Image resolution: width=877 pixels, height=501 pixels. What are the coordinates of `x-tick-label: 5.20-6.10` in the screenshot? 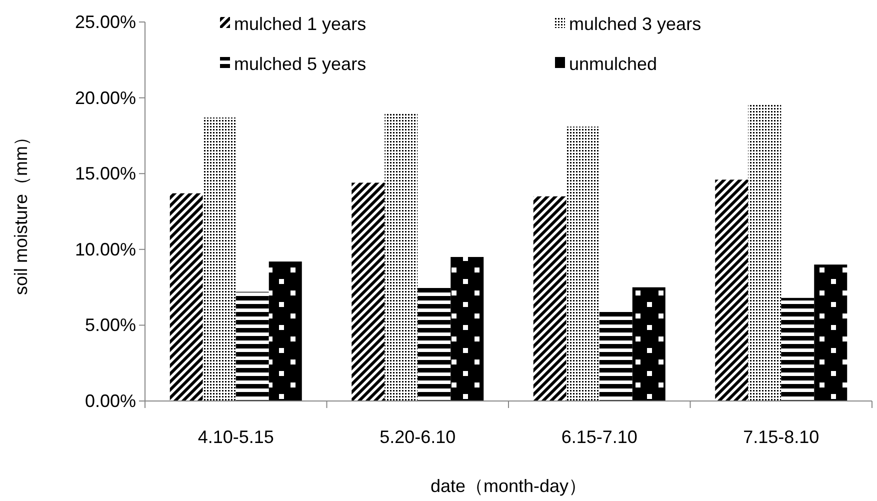 It's located at (418, 437).